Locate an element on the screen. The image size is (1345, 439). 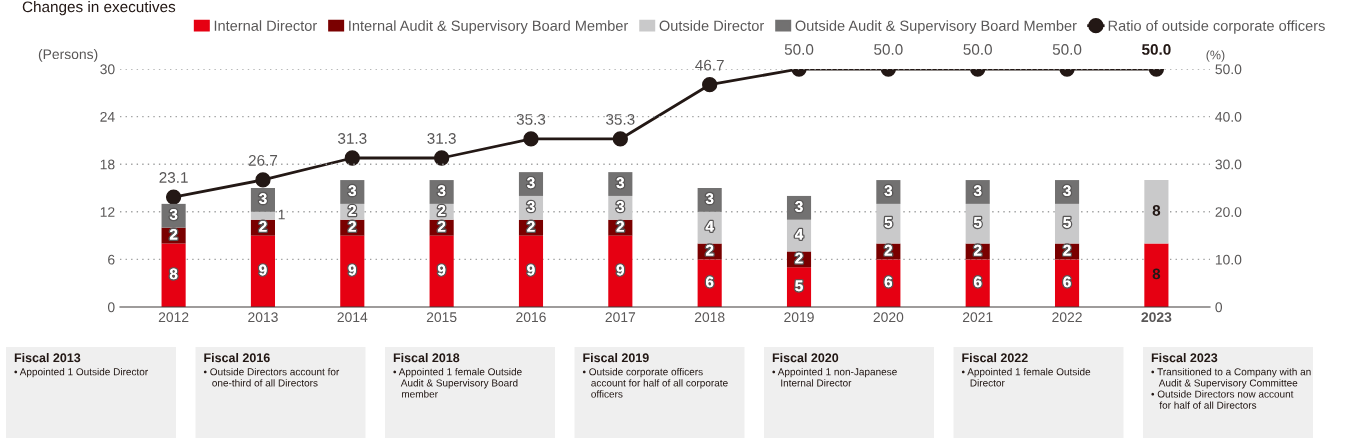
x-tick-label: 2023 is located at coordinates (1156, 317).